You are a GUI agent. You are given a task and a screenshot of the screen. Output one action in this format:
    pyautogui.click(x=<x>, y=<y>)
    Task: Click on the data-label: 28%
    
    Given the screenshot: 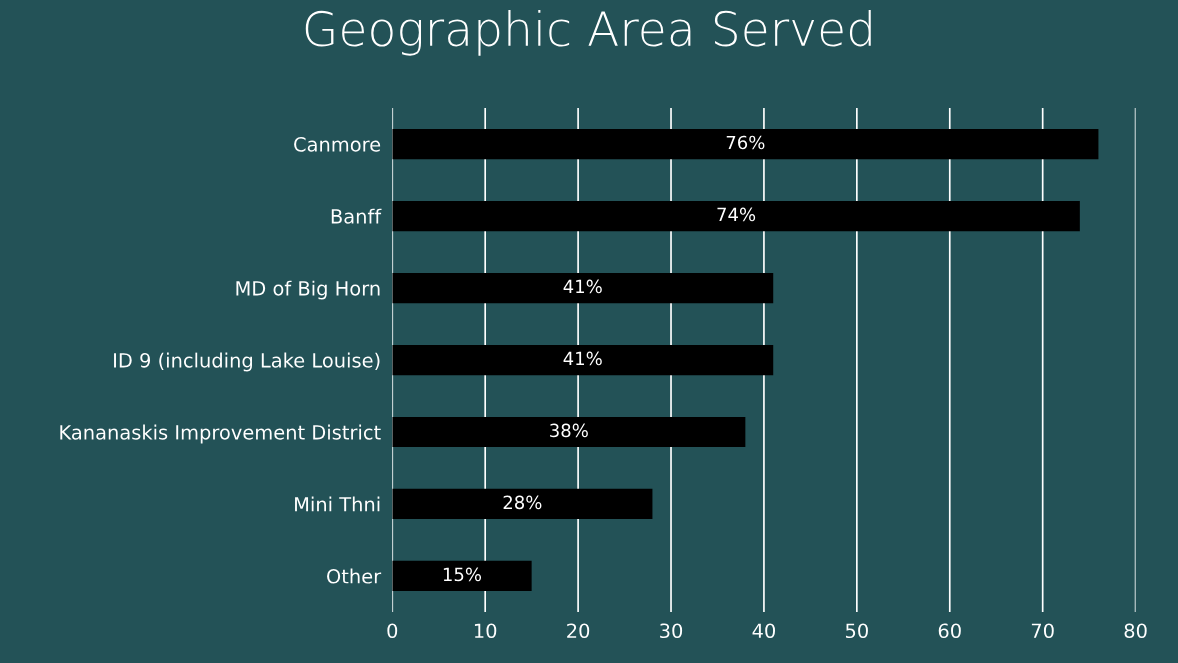 What is the action you would take?
    pyautogui.click(x=522, y=502)
    